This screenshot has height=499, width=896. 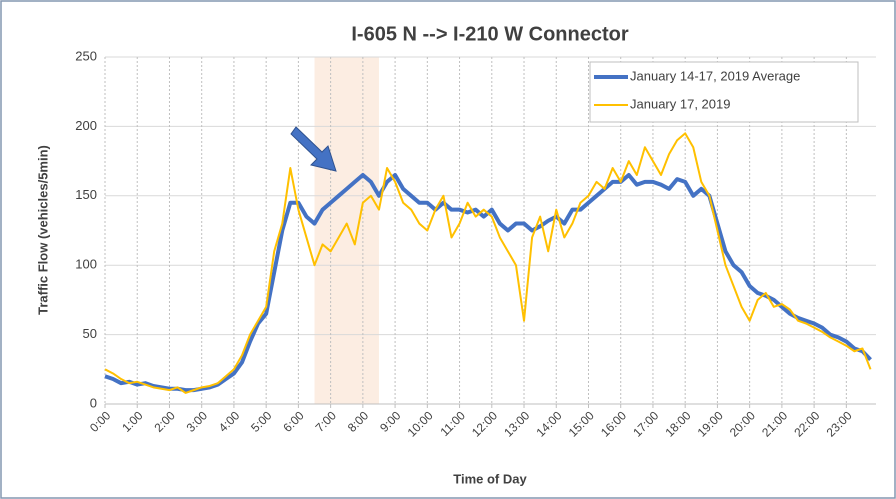 I want to click on highlight-band, so click(x=346, y=230).